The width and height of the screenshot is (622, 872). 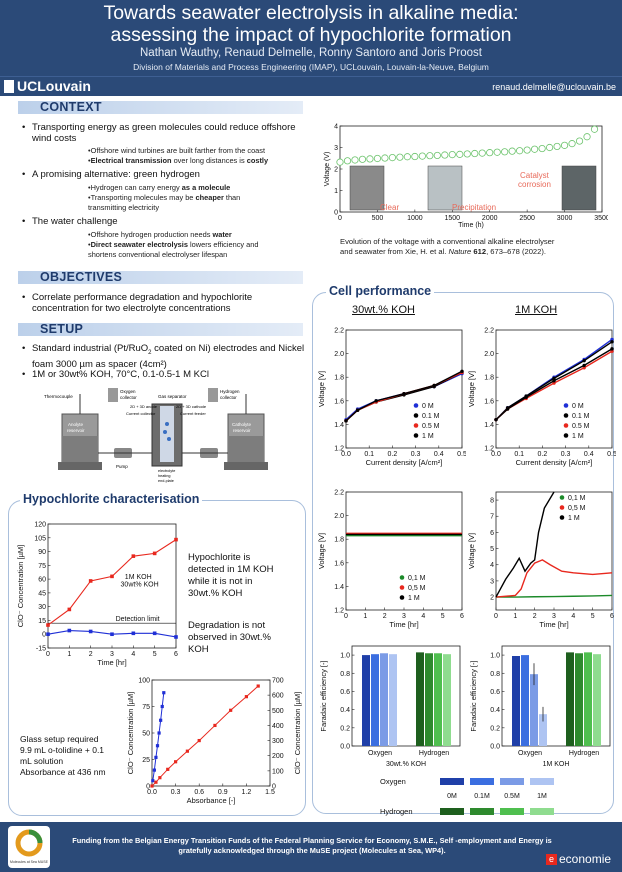 What do you see at coordinates (474, 207) in the screenshot?
I see `label-precipitation: Precipitation` at bounding box center [474, 207].